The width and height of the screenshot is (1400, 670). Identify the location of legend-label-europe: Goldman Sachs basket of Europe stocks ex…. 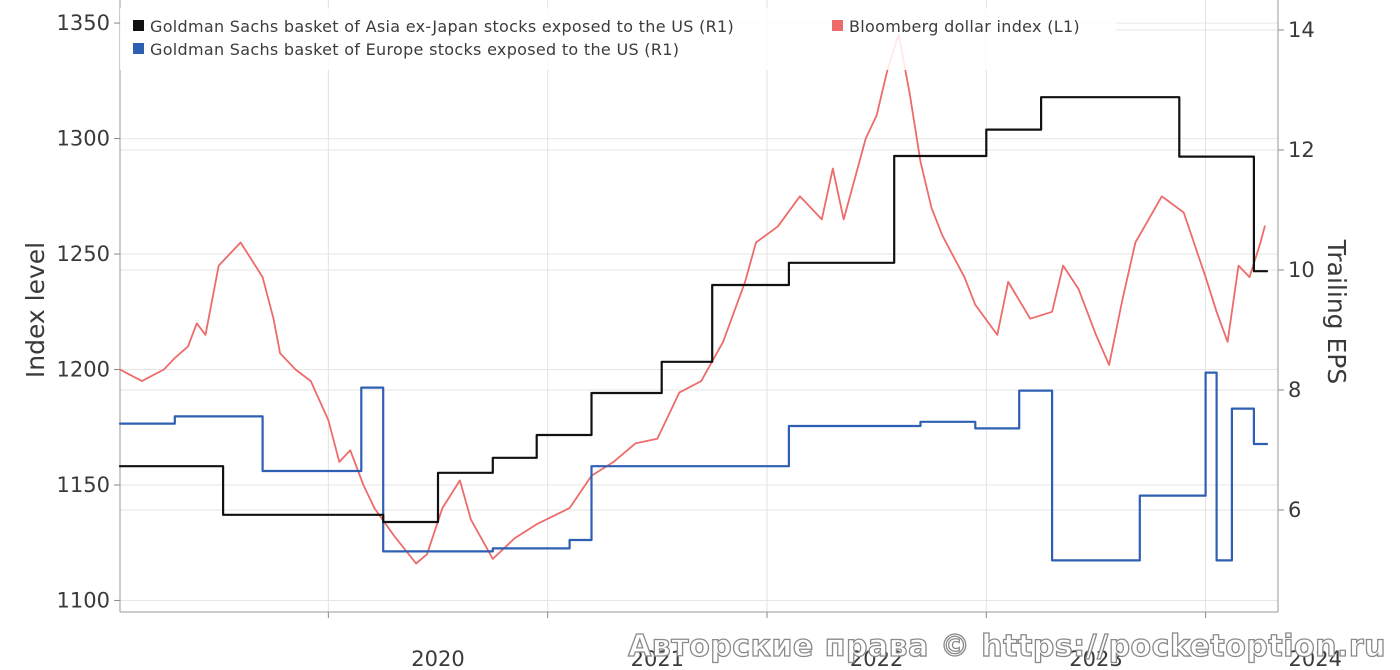
(414, 49).